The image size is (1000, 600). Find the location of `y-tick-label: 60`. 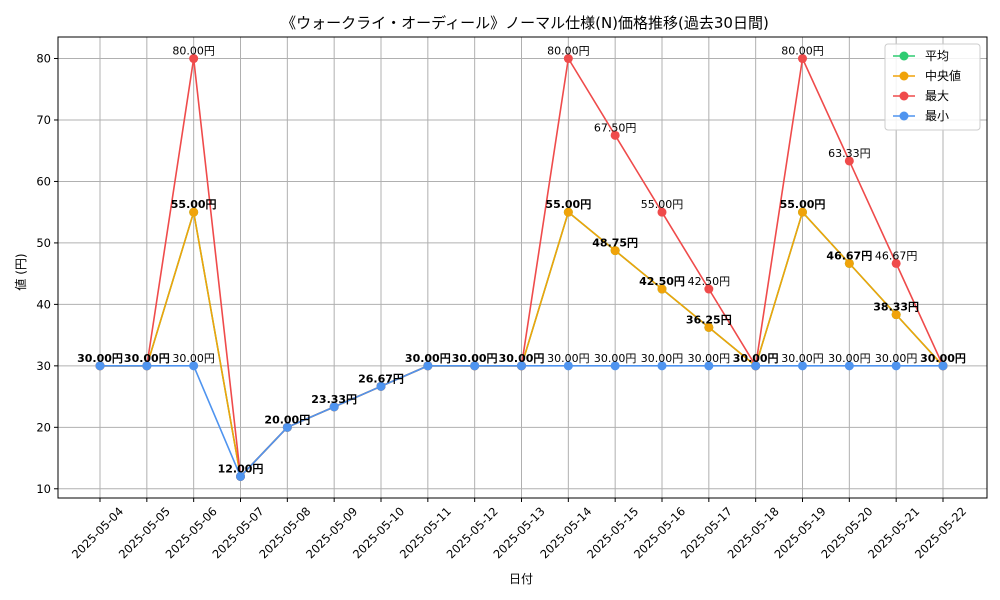

y-tick-label: 60 is located at coordinates (43, 181).